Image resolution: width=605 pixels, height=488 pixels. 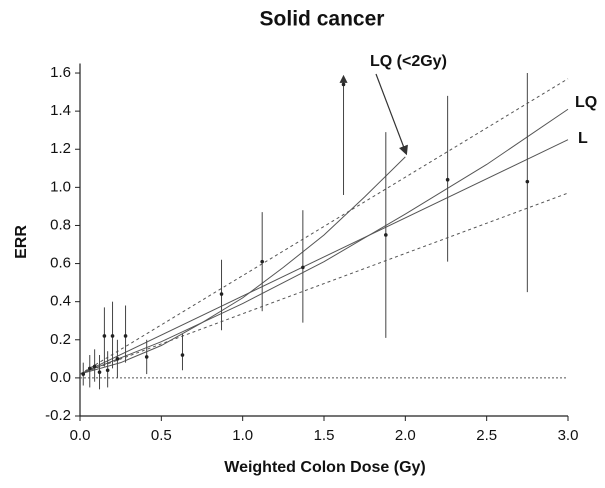 I want to click on y-tick-label: 0.8, so click(x=60, y=224).